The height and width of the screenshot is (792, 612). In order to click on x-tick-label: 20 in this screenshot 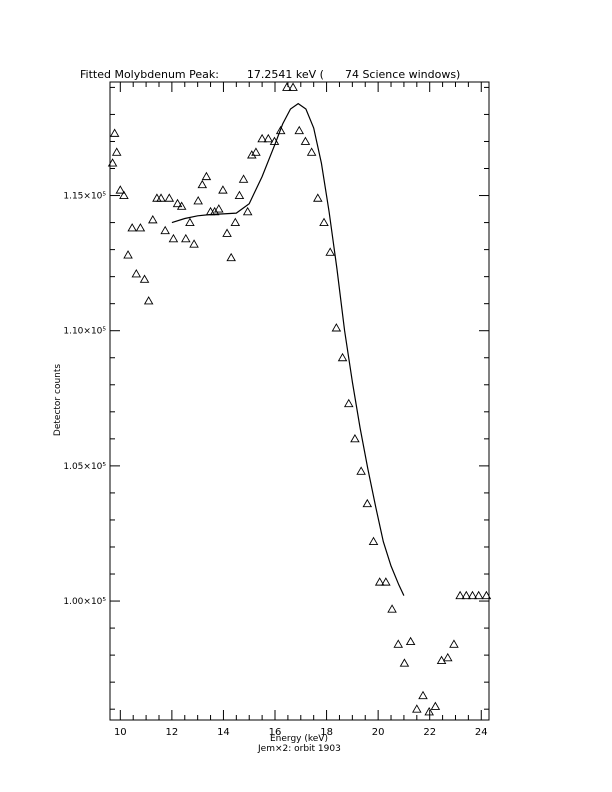, I will do `click(378, 732)`.